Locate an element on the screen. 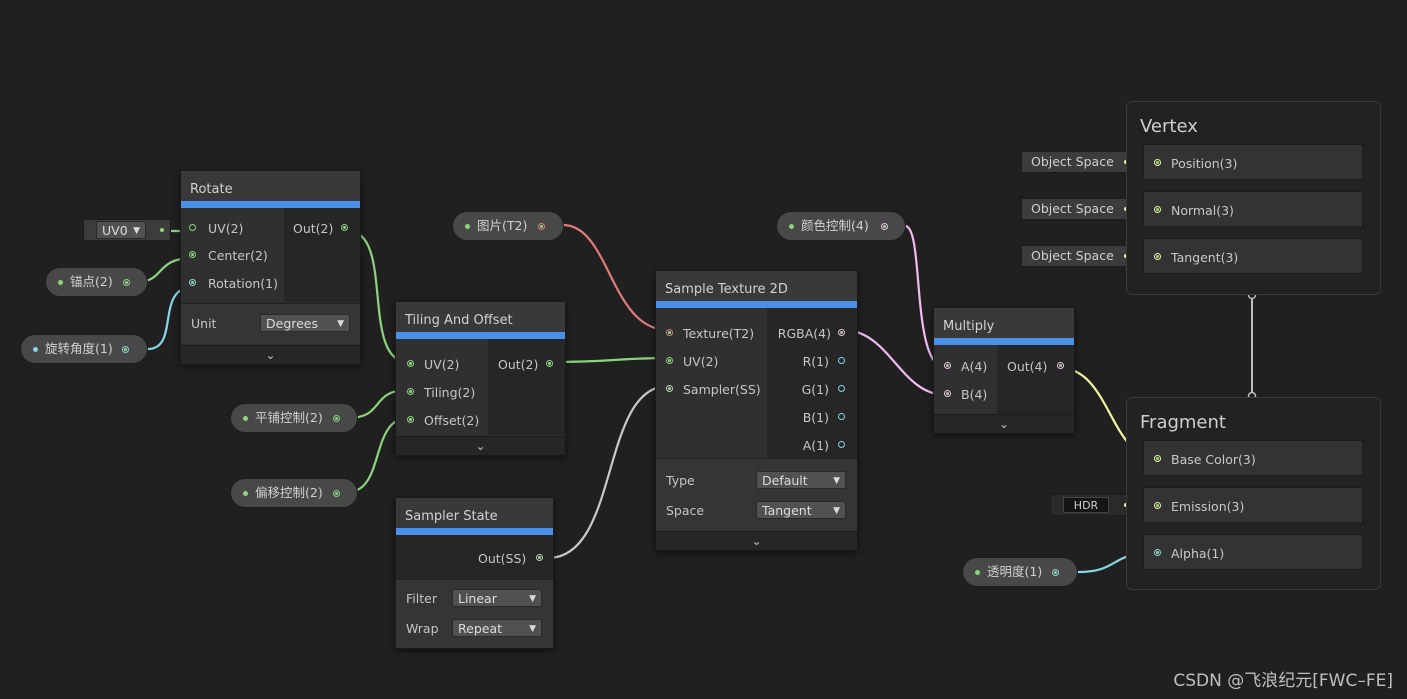  rotate-out-port is located at coordinates (344, 227).